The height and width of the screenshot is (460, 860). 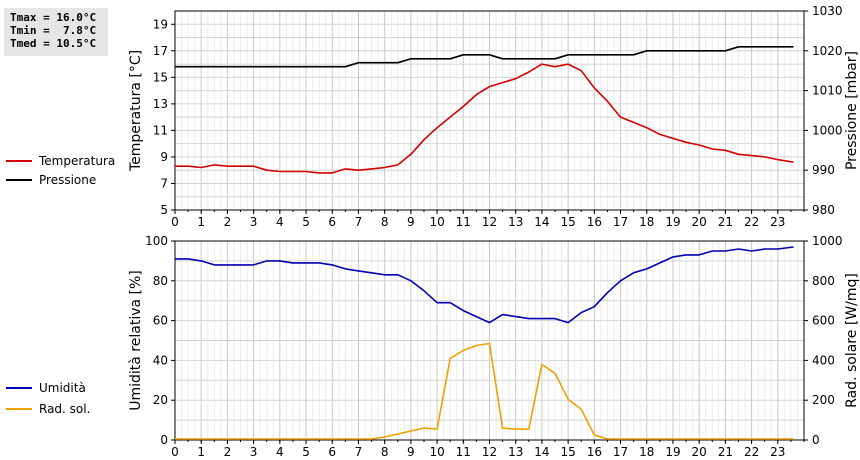 I want to click on top-x-tick-label: 7, so click(x=359, y=222).